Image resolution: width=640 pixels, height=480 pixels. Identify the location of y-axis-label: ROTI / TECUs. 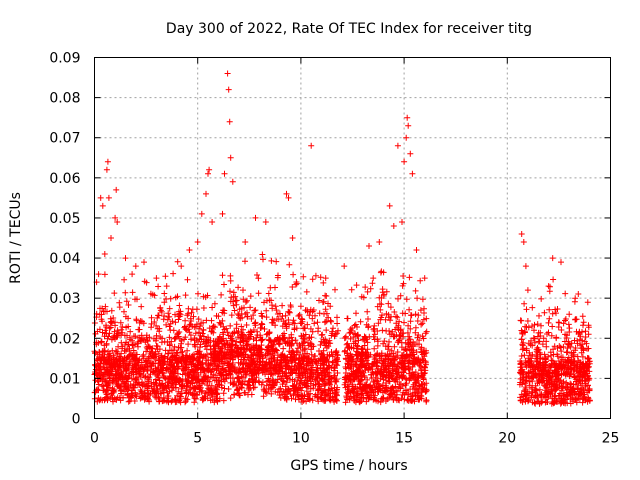
(16, 238).